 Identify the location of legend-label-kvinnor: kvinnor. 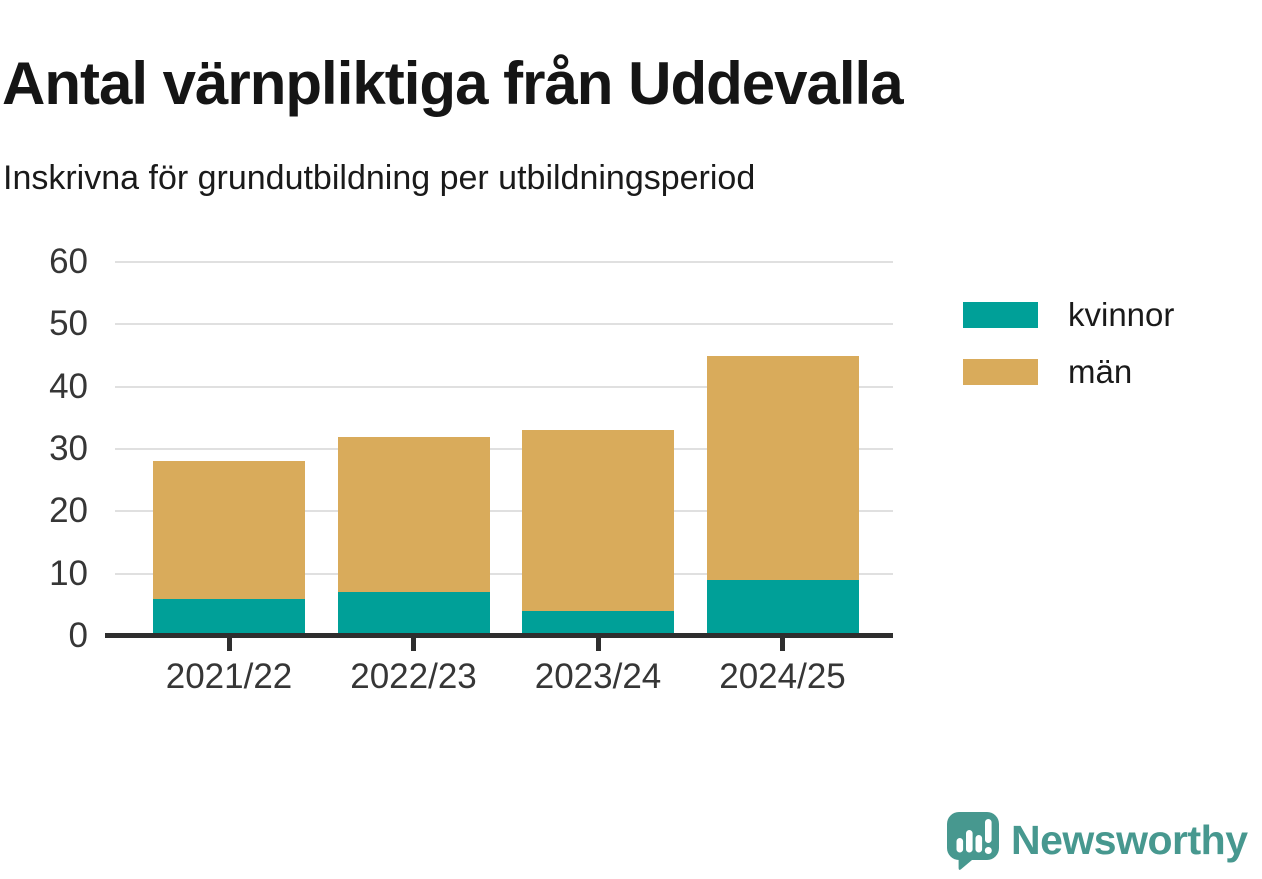
(1121, 314).